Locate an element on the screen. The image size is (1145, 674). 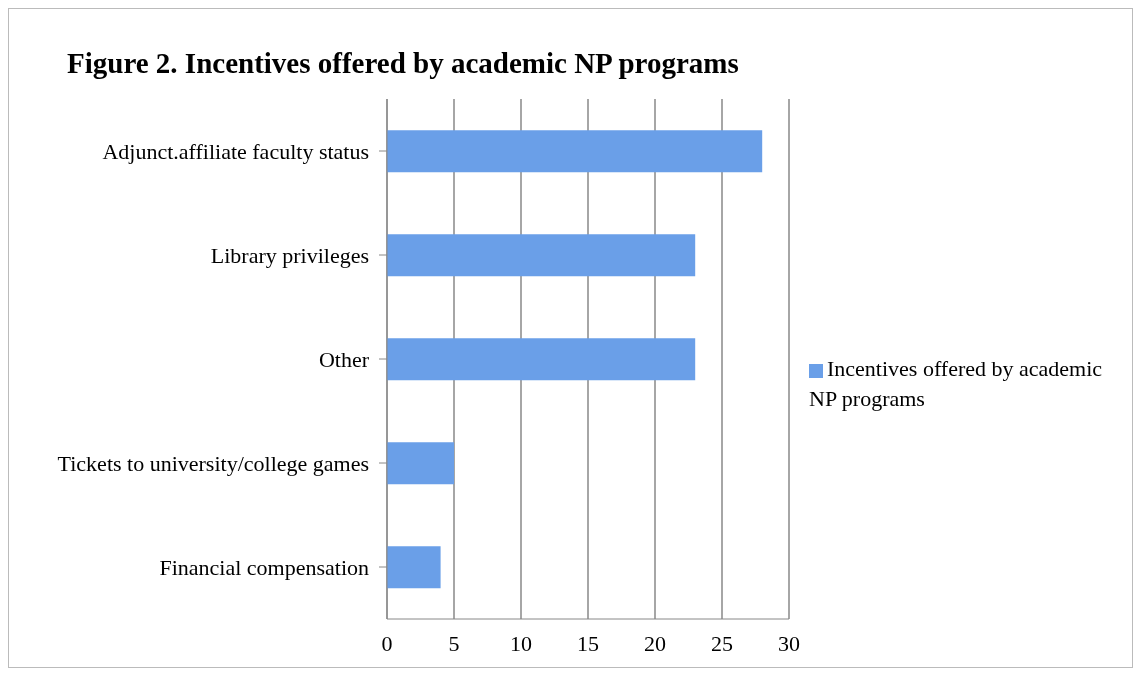
x-tick-label: 30 is located at coordinates (789, 643).